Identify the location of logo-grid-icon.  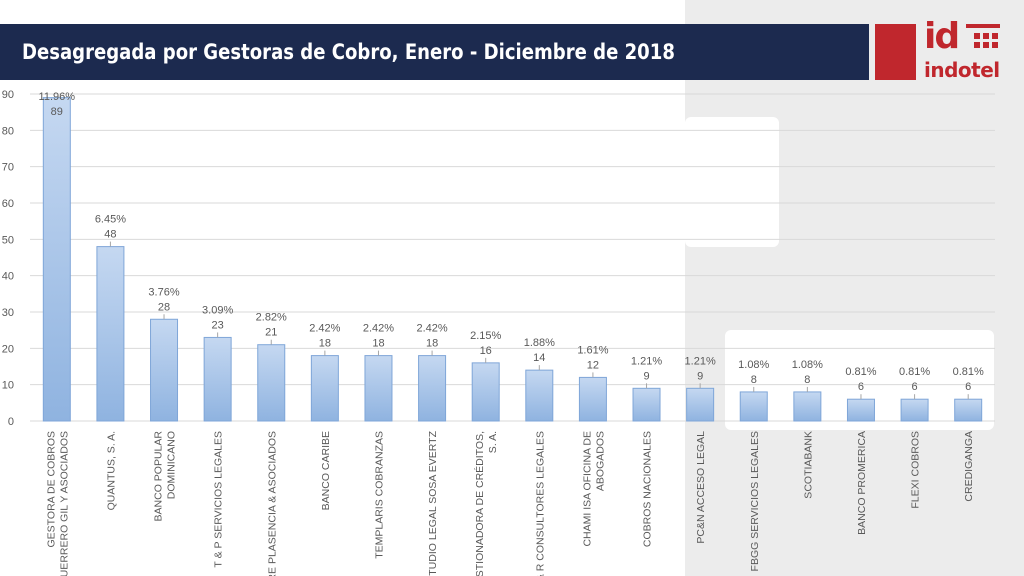
(983, 38).